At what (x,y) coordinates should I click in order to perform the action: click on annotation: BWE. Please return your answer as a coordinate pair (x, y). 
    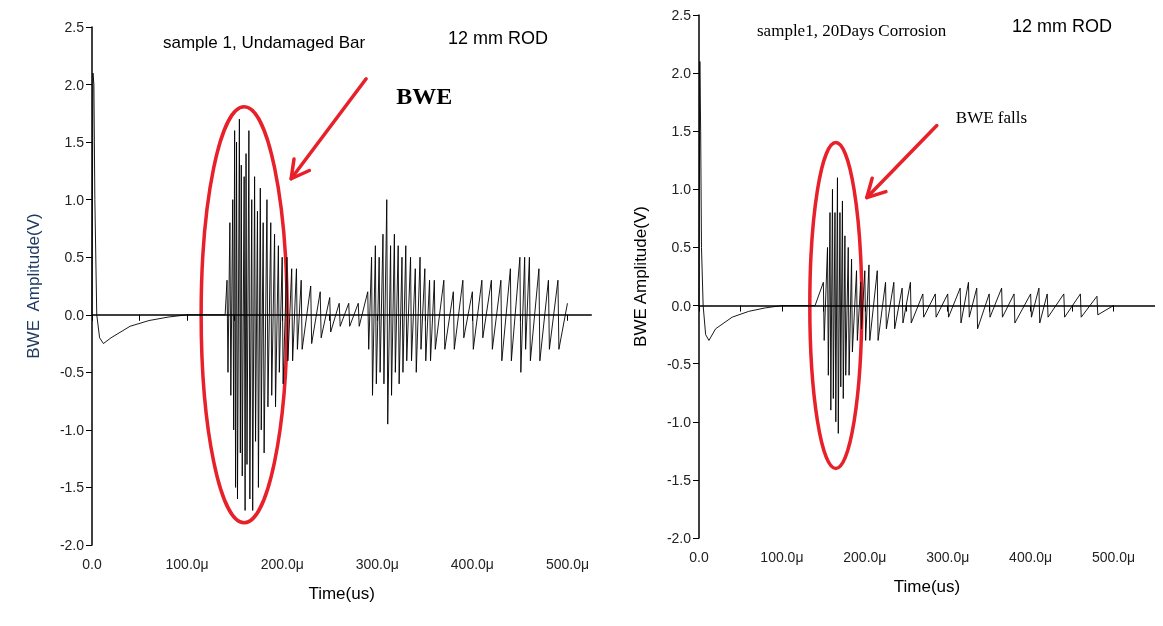
    Looking at the image, I should click on (424, 95).